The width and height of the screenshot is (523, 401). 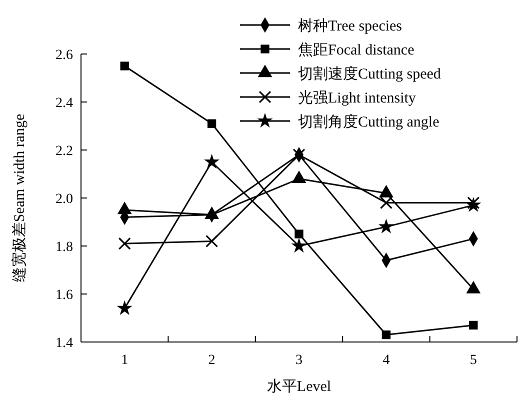 What do you see at coordinates (64, 343) in the screenshot?
I see `y-tick-label: 1.4` at bounding box center [64, 343].